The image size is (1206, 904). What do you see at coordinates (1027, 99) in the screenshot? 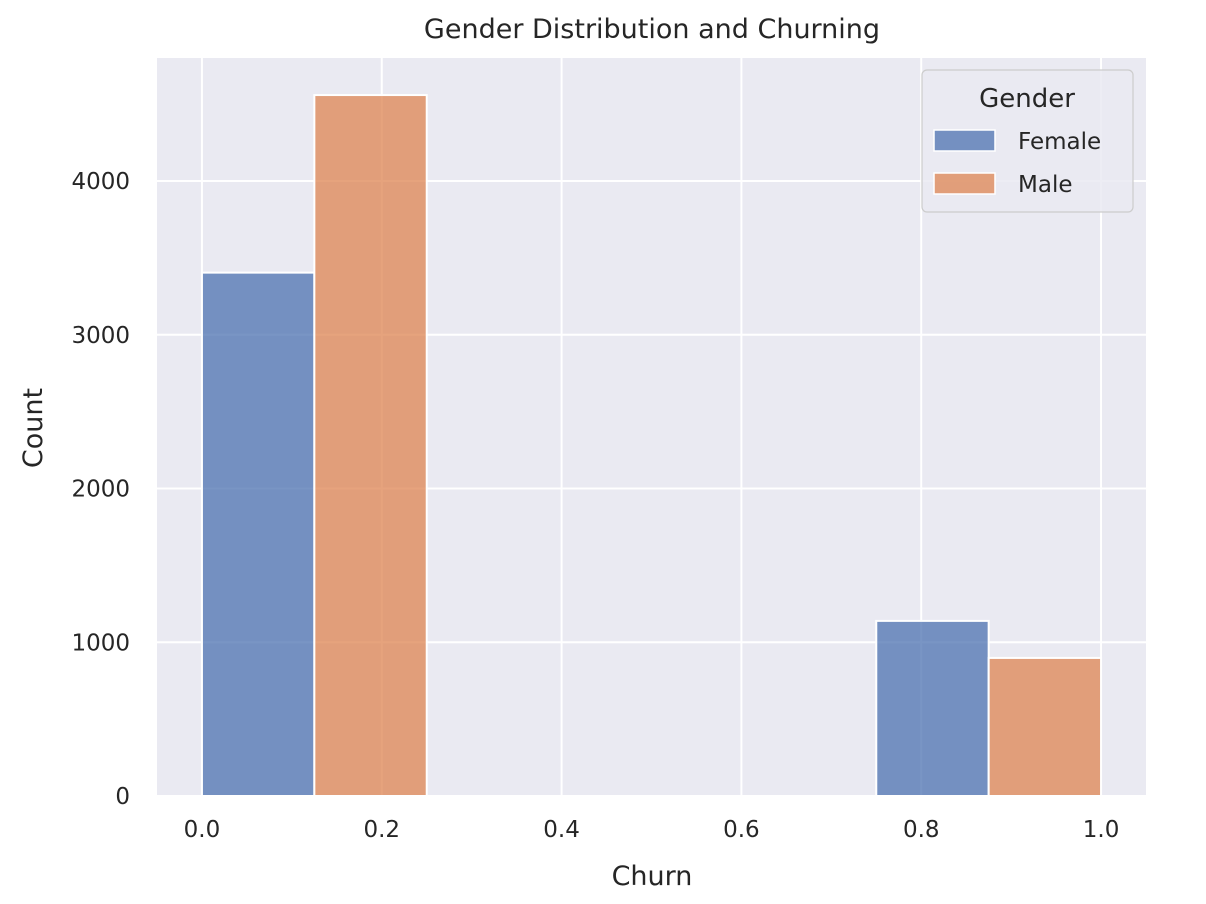
I see `legend-title: Gender` at bounding box center [1027, 99].